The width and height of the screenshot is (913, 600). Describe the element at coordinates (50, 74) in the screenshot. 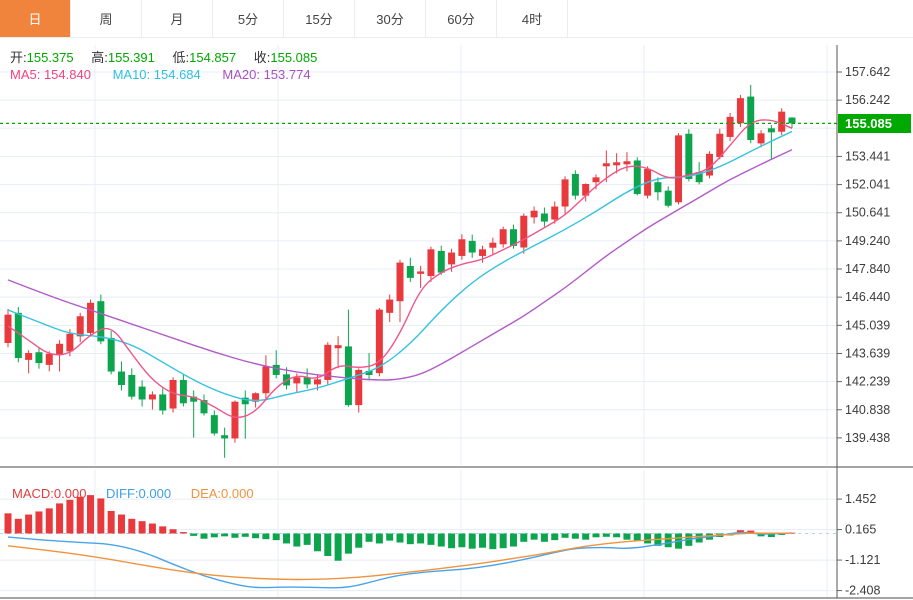

I see `ma5-legend: MA5: 154.840` at that location.